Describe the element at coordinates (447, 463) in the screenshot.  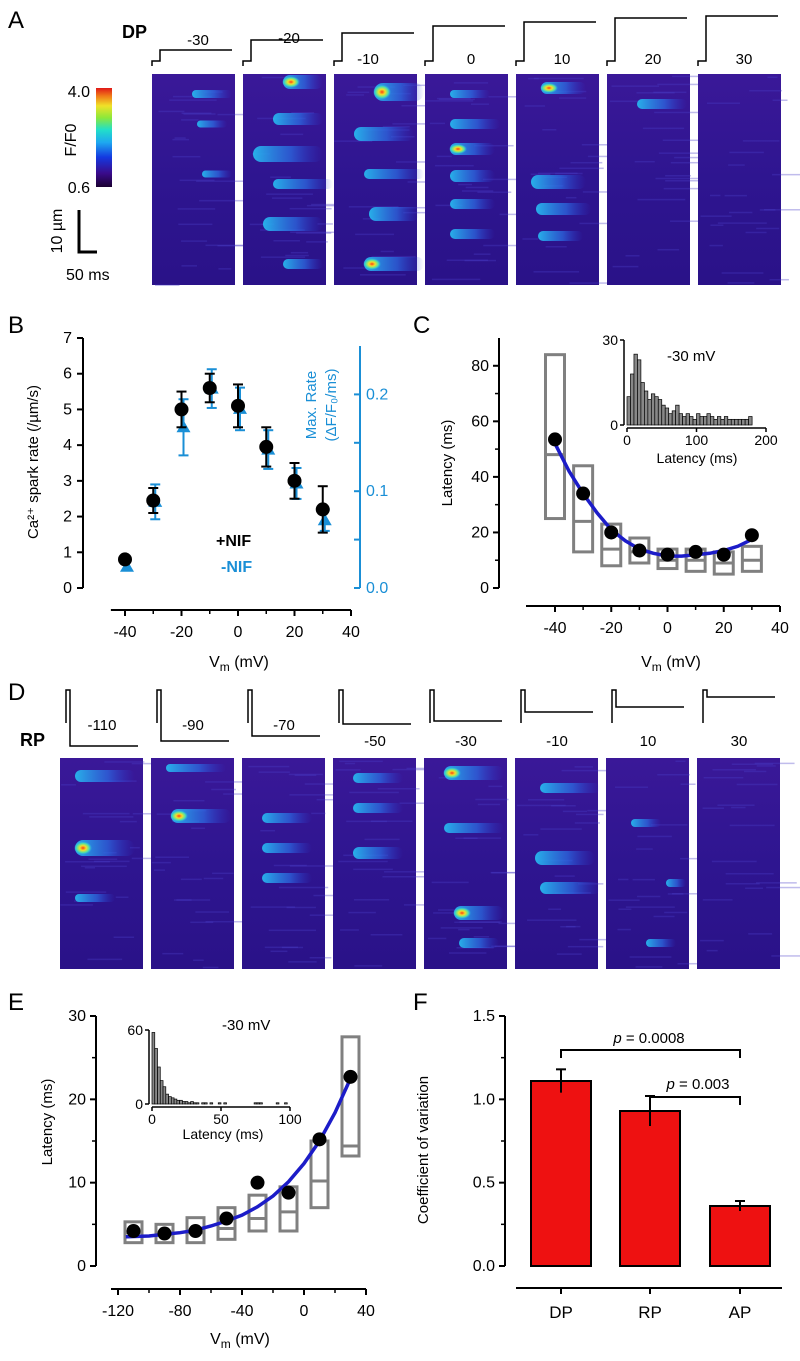
I see `chart-c-ylabel: Latency (ms)` at that location.